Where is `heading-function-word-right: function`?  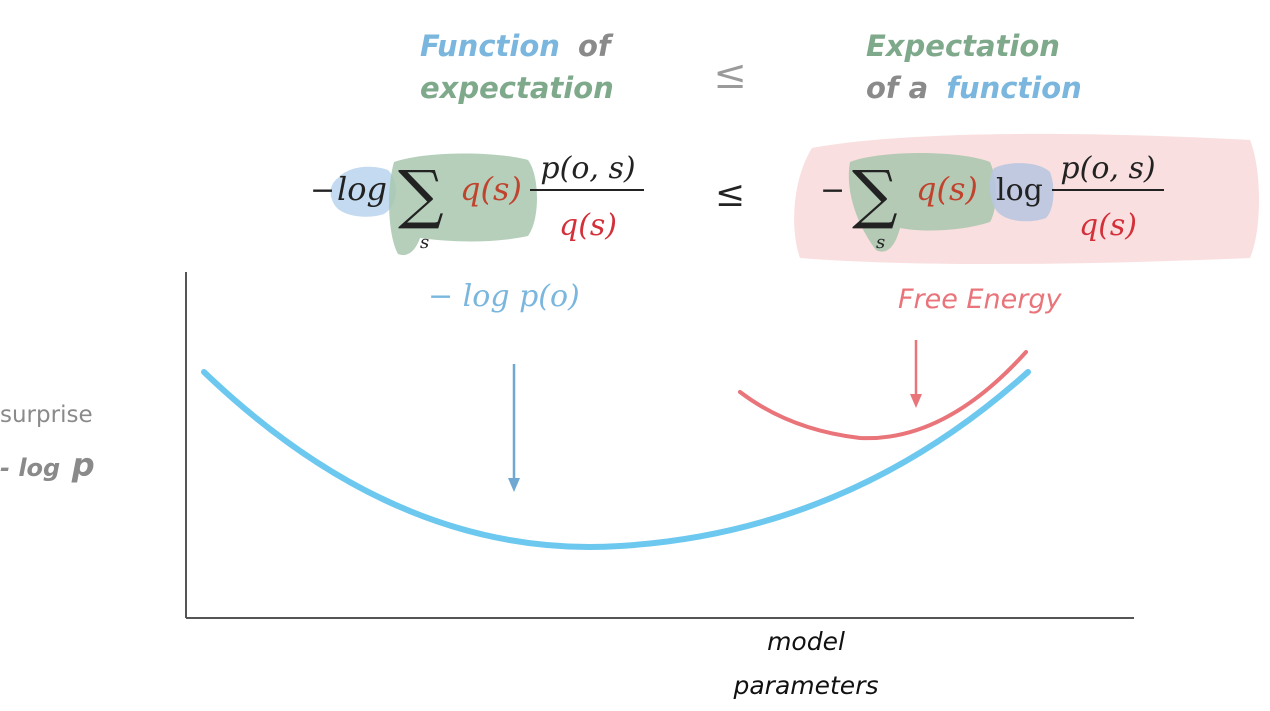 heading-function-word-right: function is located at coordinates (1013, 88).